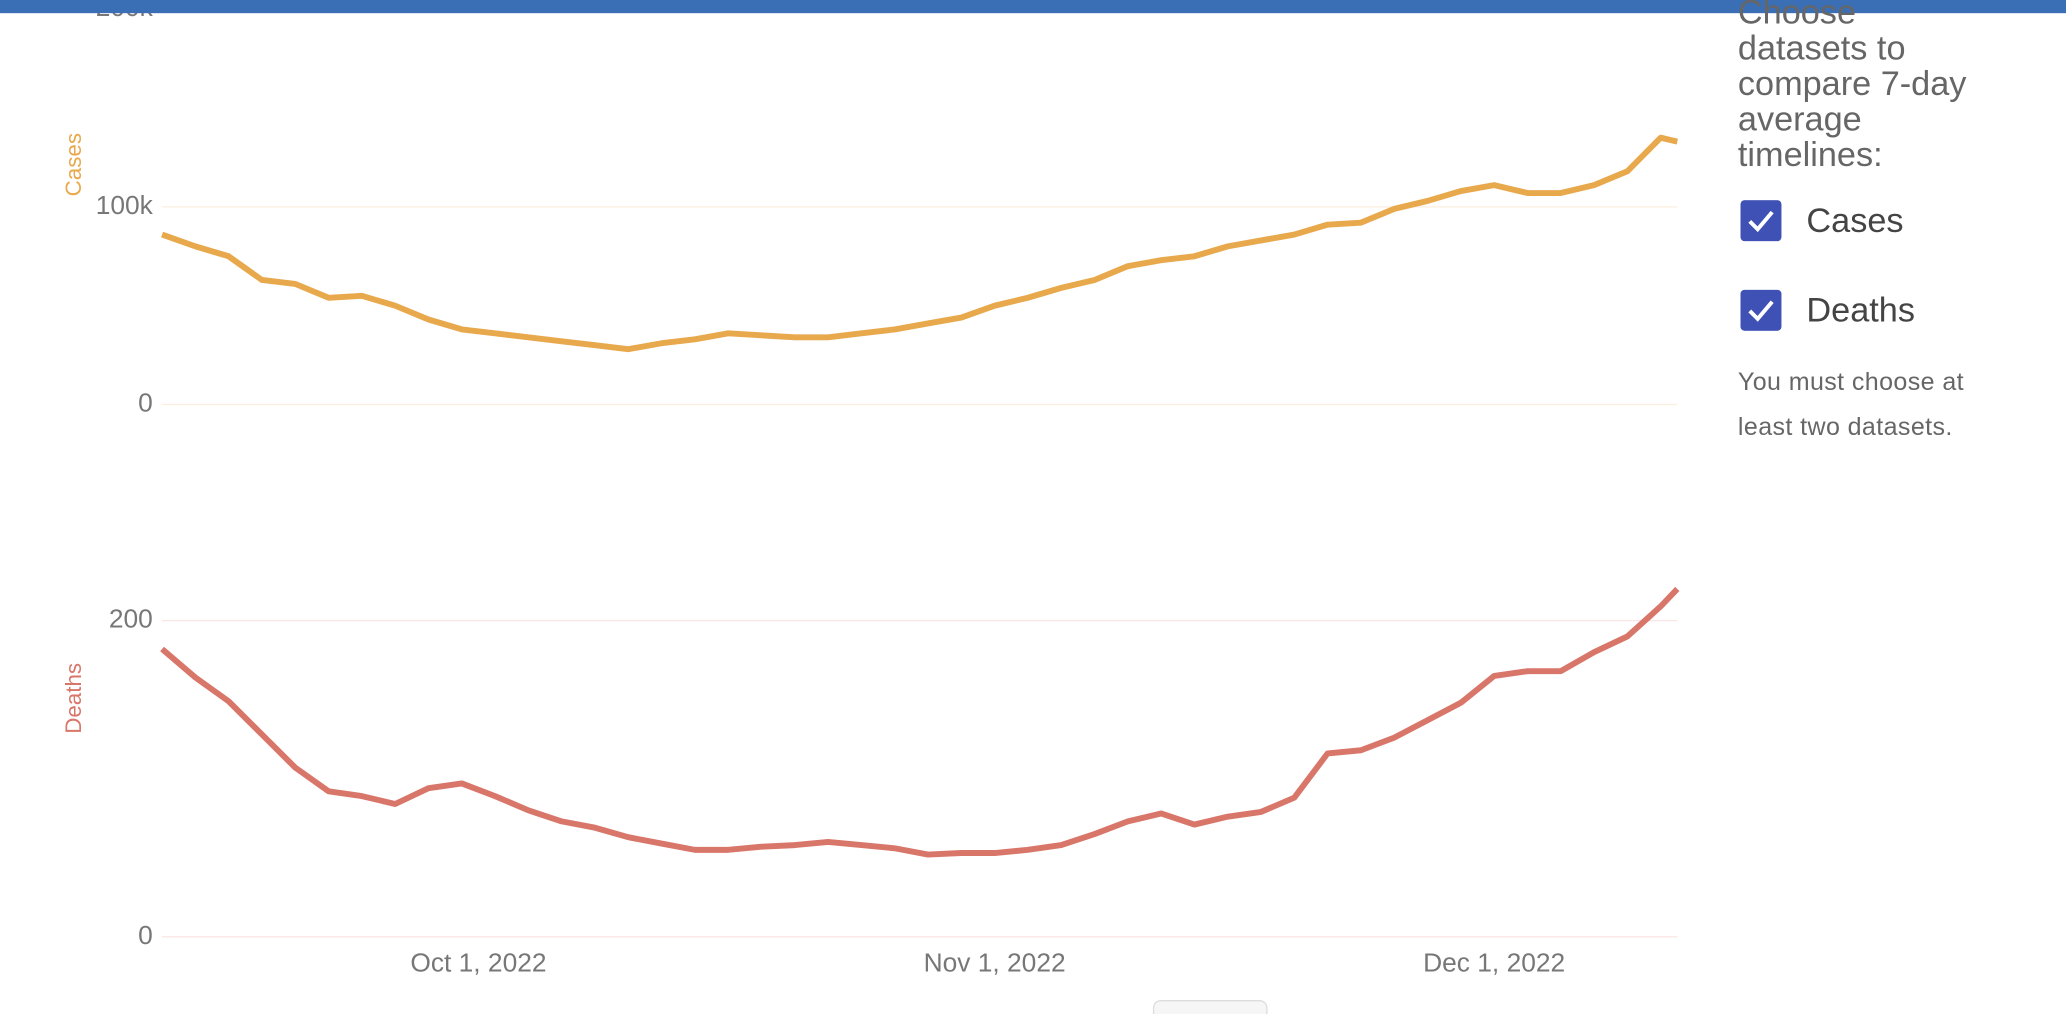  I want to click on top-bar, so click(1033, 7).